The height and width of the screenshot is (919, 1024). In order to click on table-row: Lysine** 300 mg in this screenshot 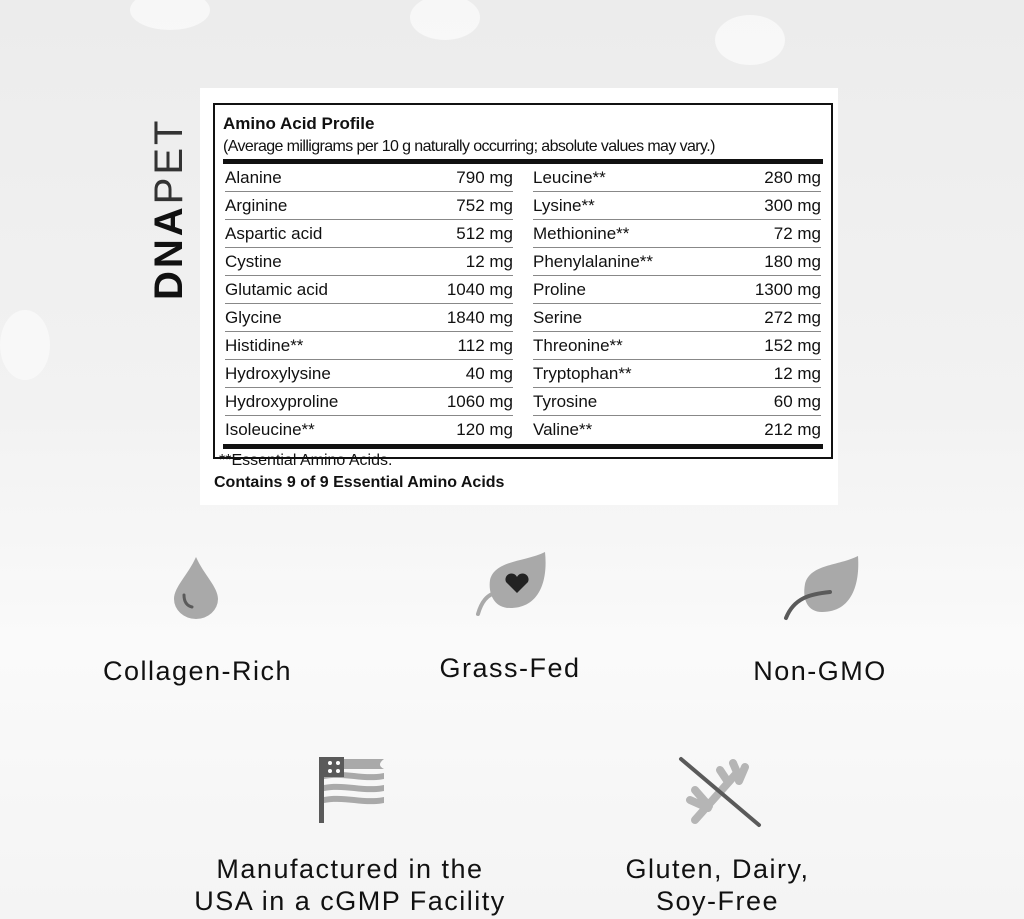, I will do `click(677, 206)`.